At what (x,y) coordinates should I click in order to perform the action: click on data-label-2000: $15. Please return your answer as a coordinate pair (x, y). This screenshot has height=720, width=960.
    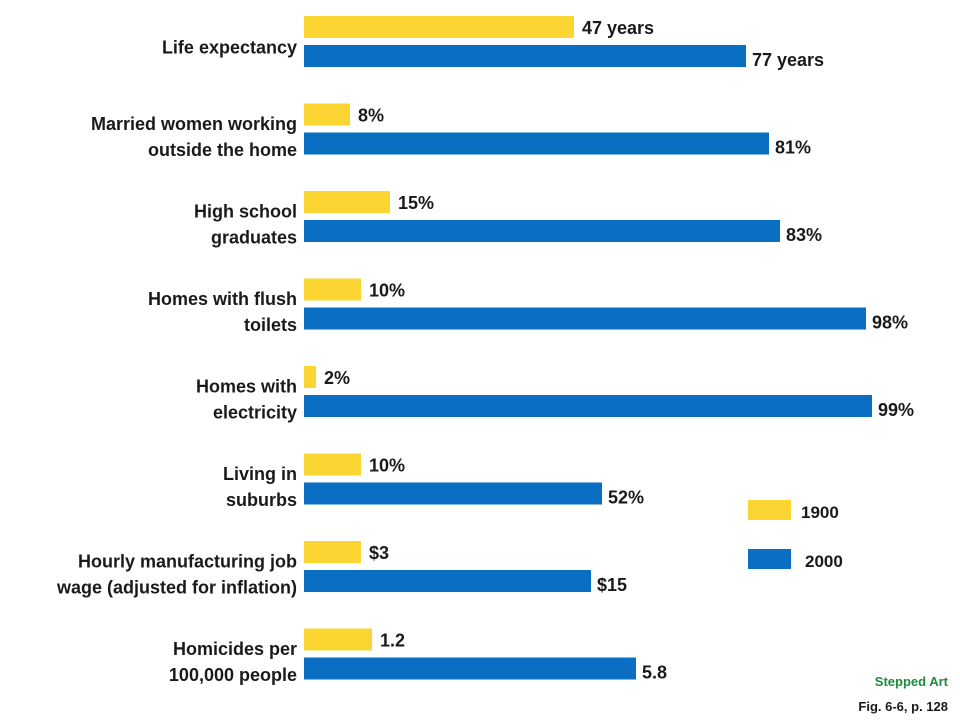
    Looking at the image, I should click on (612, 585).